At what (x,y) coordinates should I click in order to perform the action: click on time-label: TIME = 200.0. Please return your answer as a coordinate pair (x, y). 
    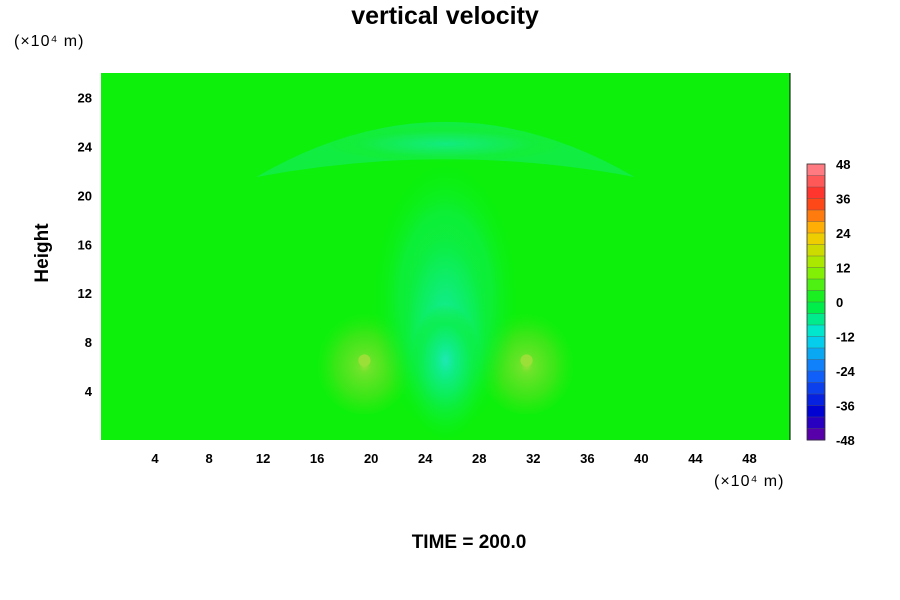
    Looking at the image, I should click on (469, 542).